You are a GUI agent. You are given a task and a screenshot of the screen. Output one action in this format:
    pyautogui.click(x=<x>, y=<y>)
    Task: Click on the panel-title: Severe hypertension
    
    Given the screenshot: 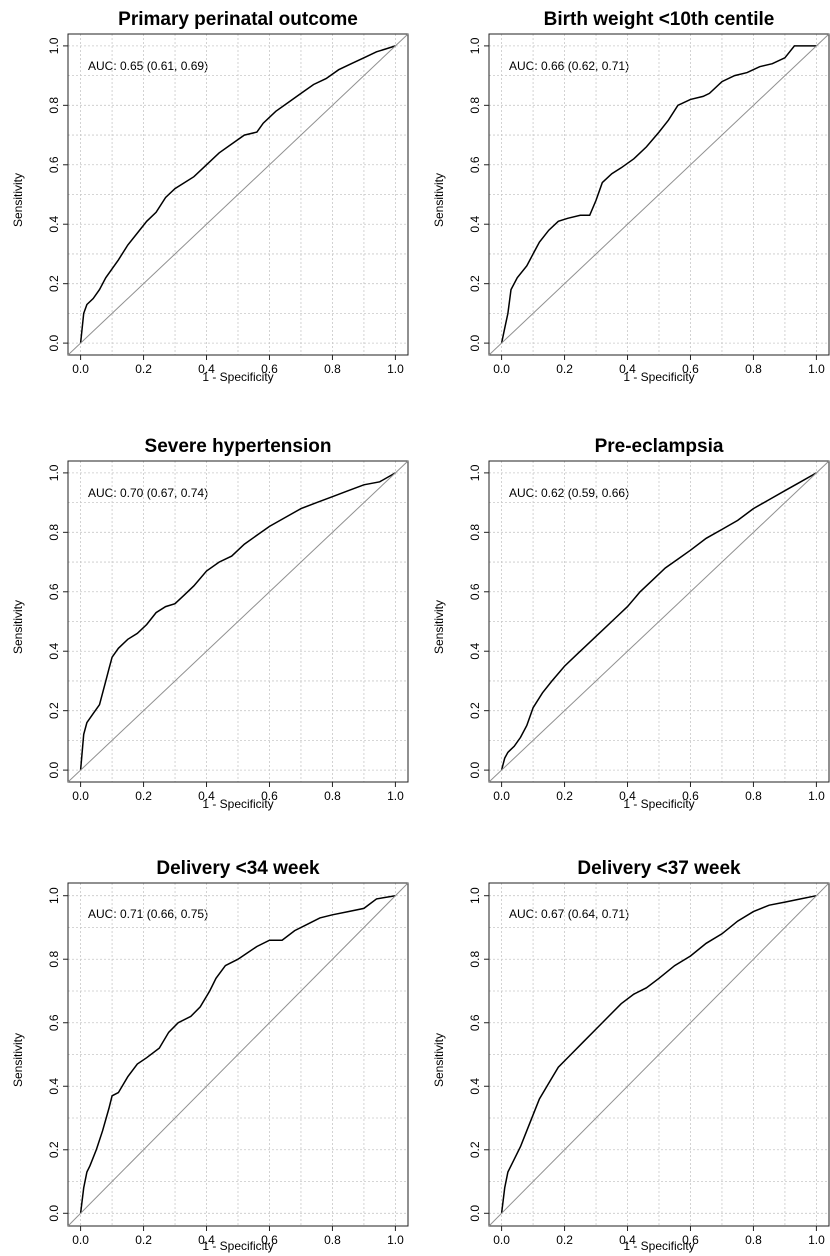 What is the action you would take?
    pyautogui.click(x=238, y=446)
    